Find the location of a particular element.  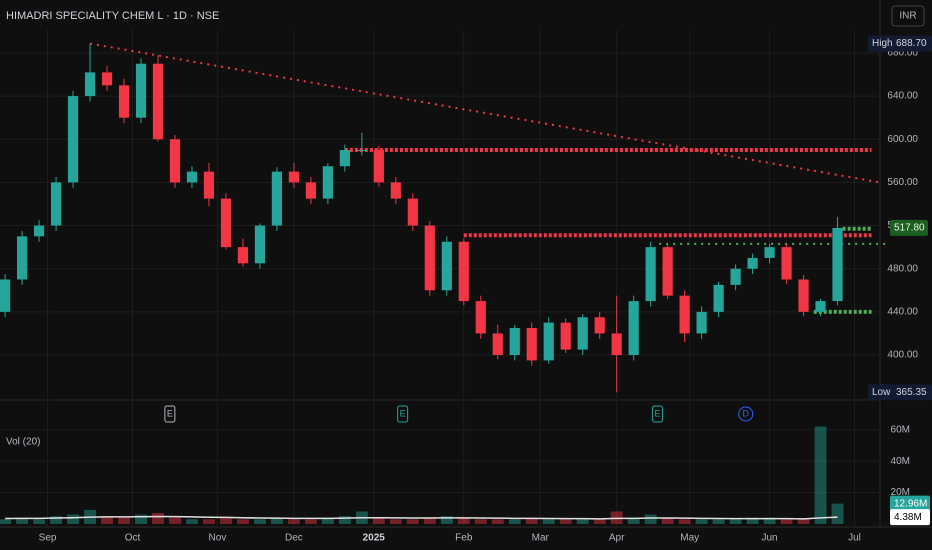

volume-tick-label: 40M is located at coordinates (900, 461).